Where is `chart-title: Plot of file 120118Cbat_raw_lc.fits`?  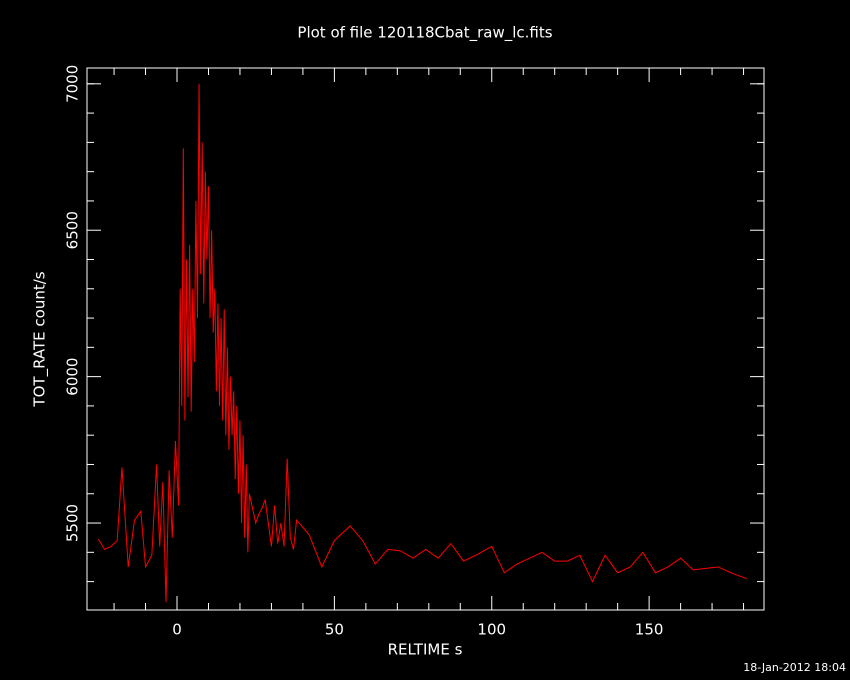
chart-title: Plot of file 120118Cbat_raw_lc.fits is located at coordinates (424, 33).